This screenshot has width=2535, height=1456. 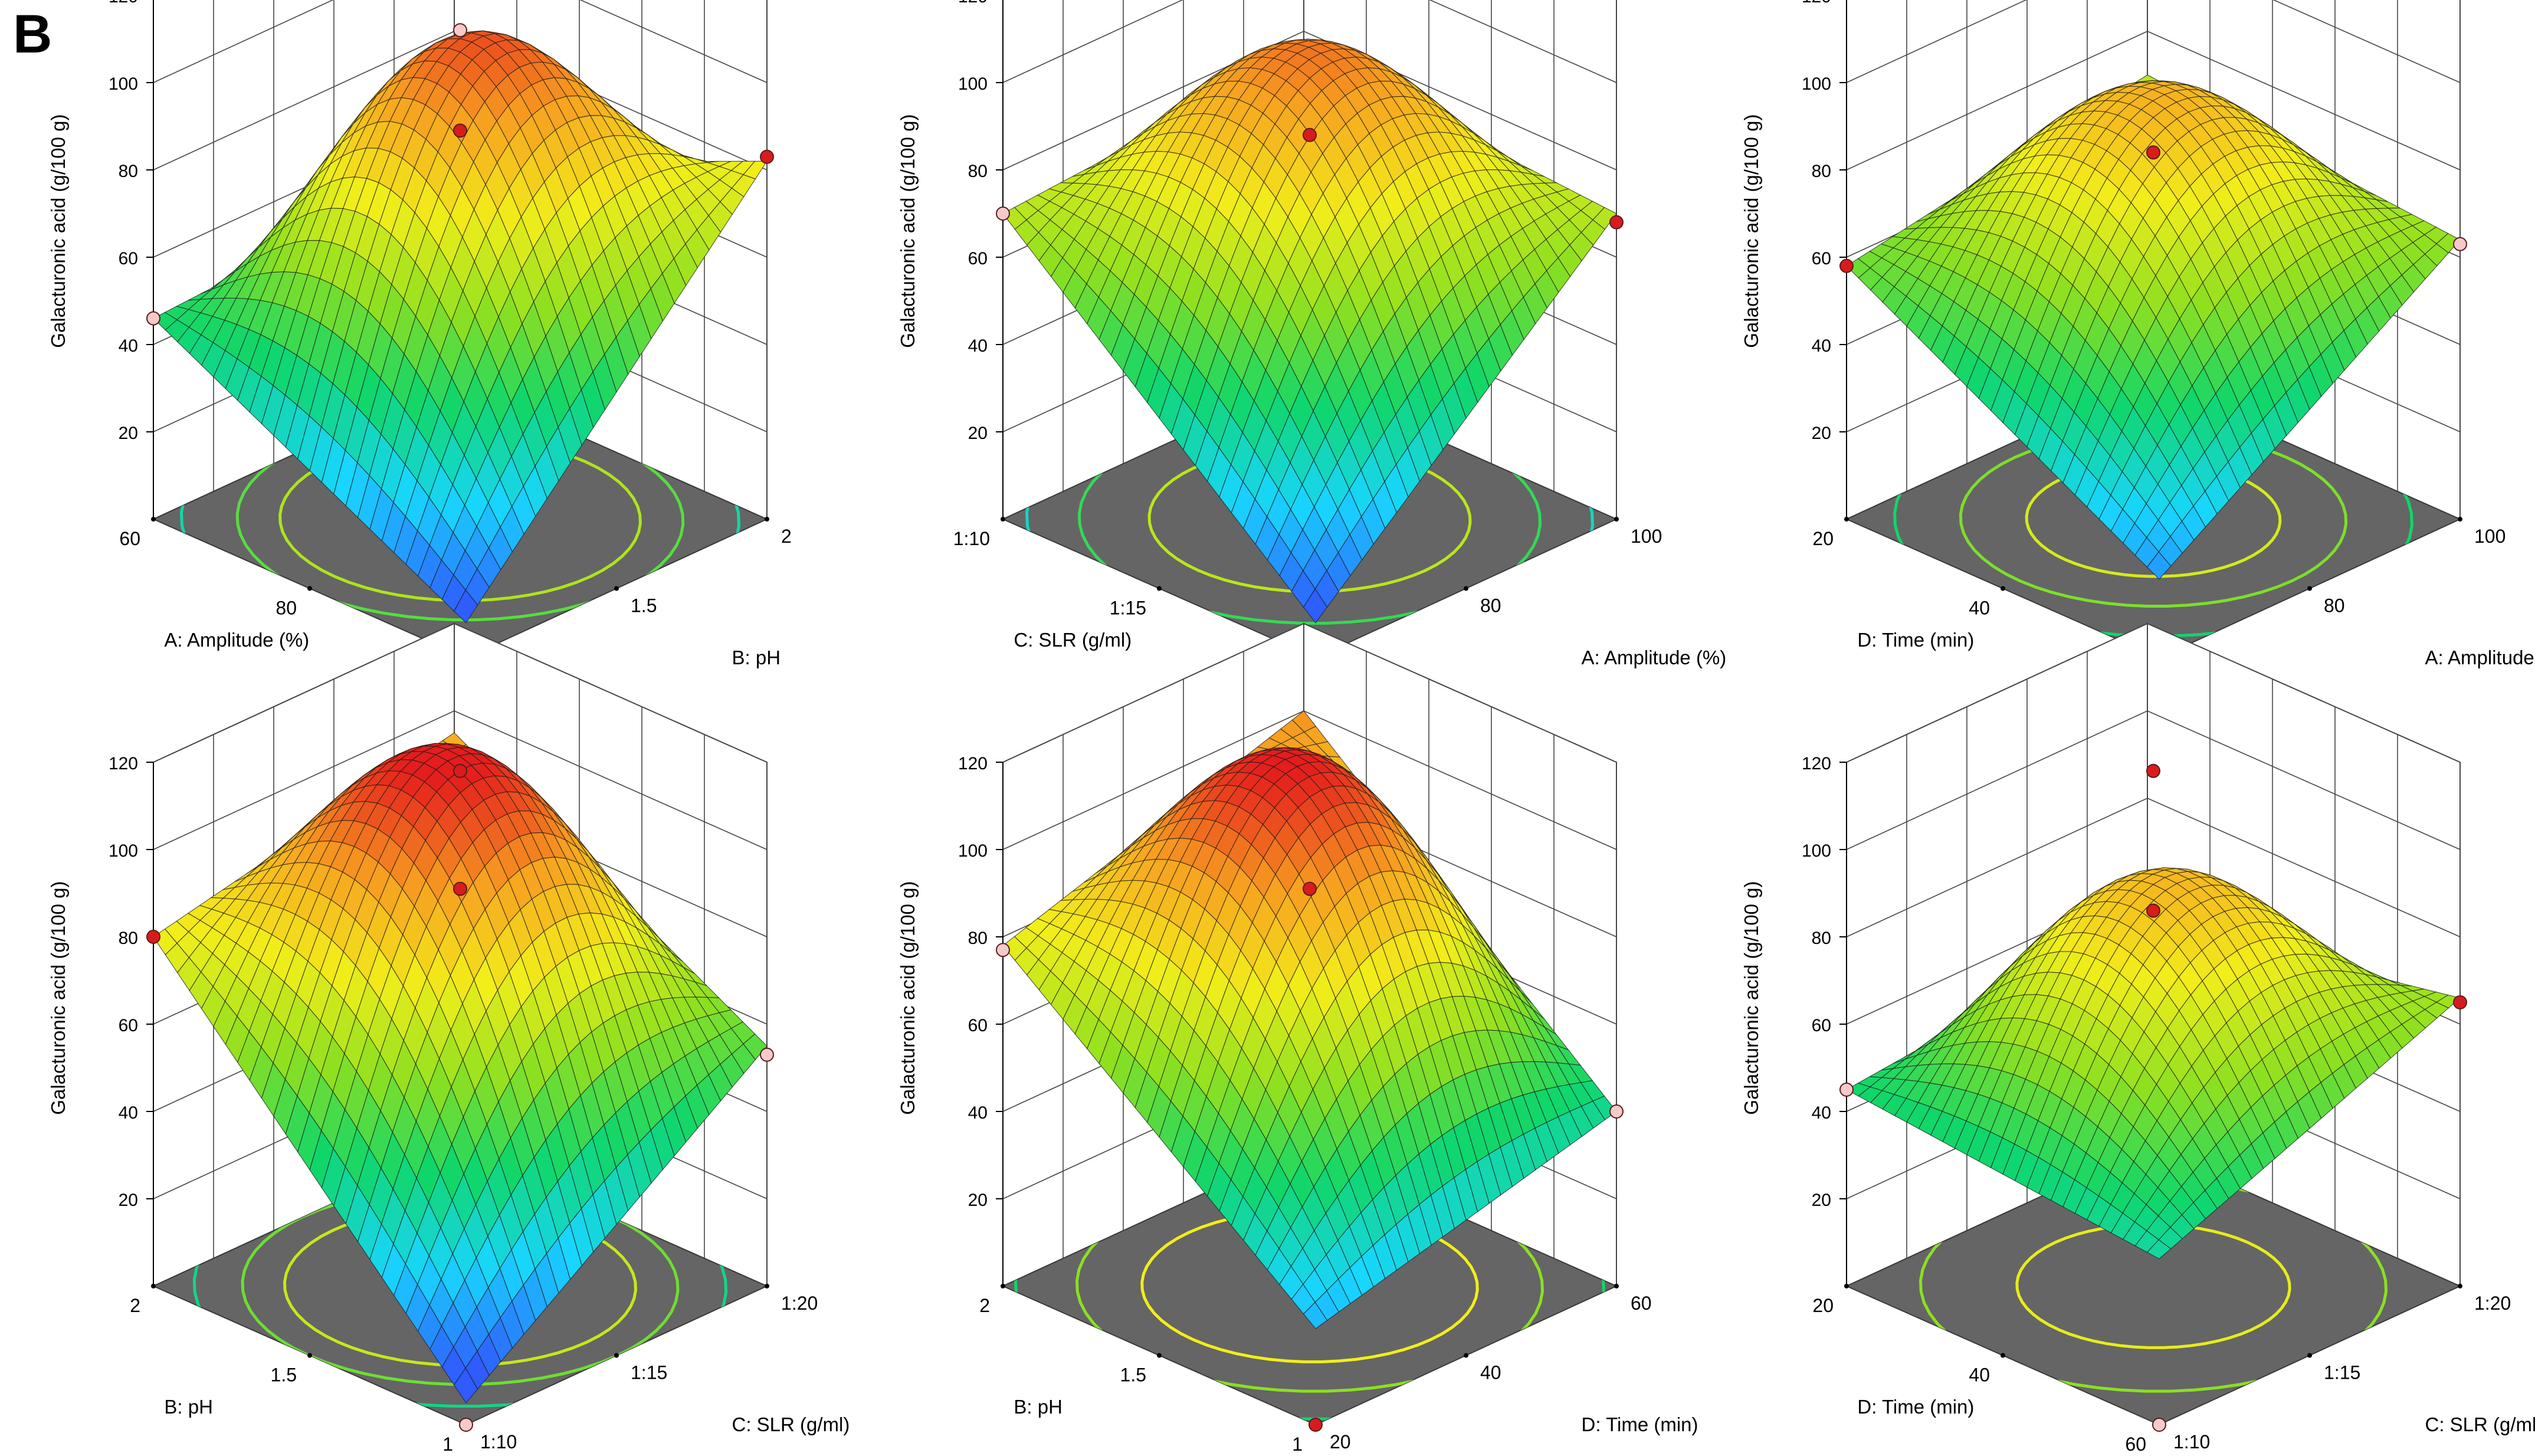 I want to click on right-axis-tick-label: 80, so click(x=2334, y=605).